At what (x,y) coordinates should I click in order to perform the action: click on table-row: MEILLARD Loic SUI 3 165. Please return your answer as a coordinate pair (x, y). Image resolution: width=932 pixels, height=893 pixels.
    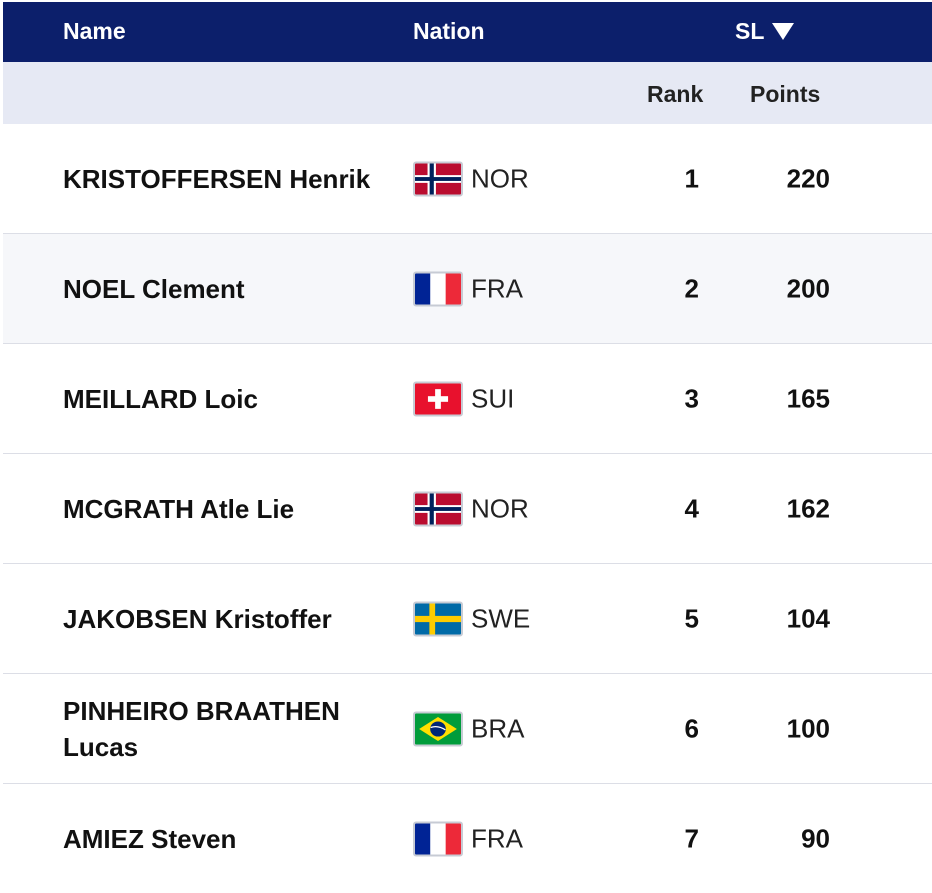
    Looking at the image, I should click on (467, 399).